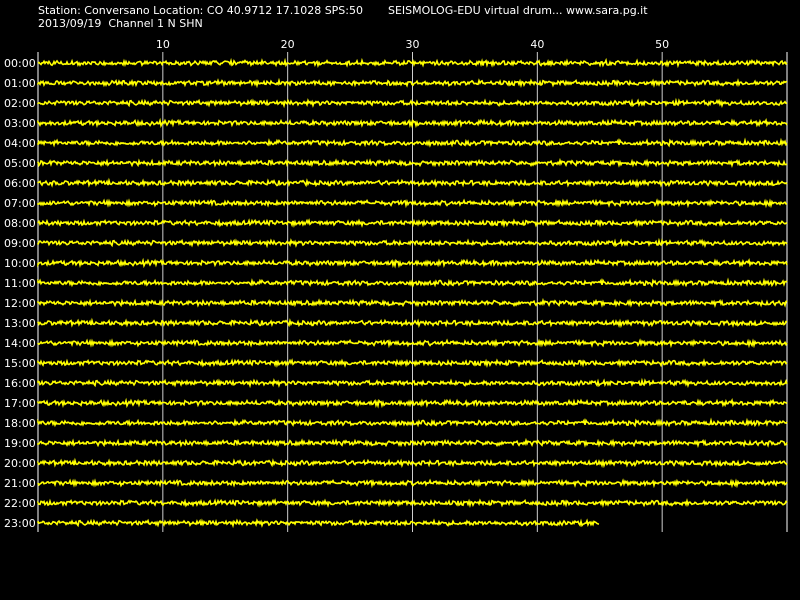 Image resolution: width=800 pixels, height=600 pixels. Describe the element at coordinates (412, 142) in the screenshot. I see `trace-04:00` at that location.